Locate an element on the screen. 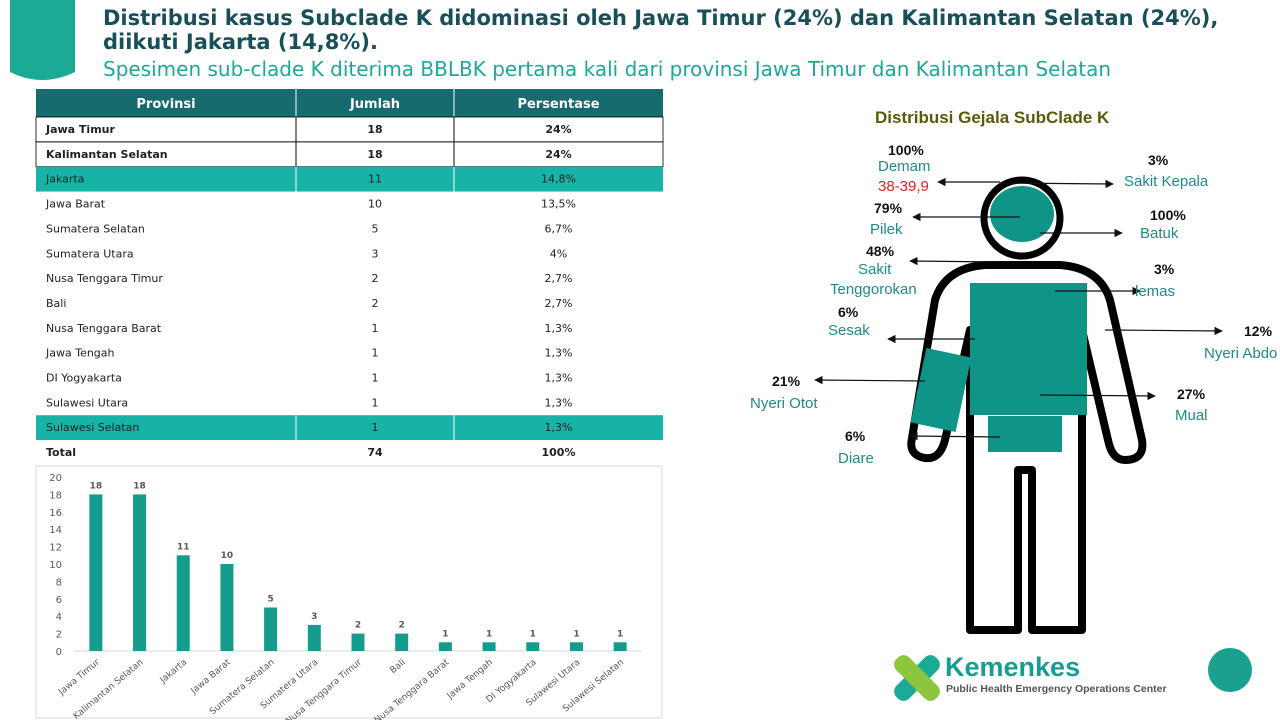 The height and width of the screenshot is (720, 1280). symptom-pct: 27% is located at coordinates (1191, 394).